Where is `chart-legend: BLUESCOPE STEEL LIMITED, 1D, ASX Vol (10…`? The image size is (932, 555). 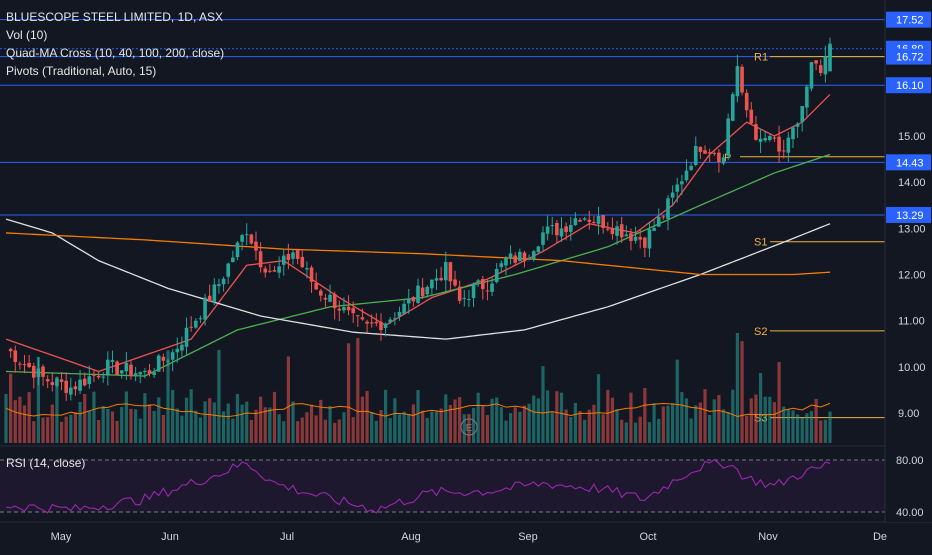 chart-legend: BLUESCOPE STEEL LIMITED, 1D, ASX Vol (10… is located at coordinates (115, 44).